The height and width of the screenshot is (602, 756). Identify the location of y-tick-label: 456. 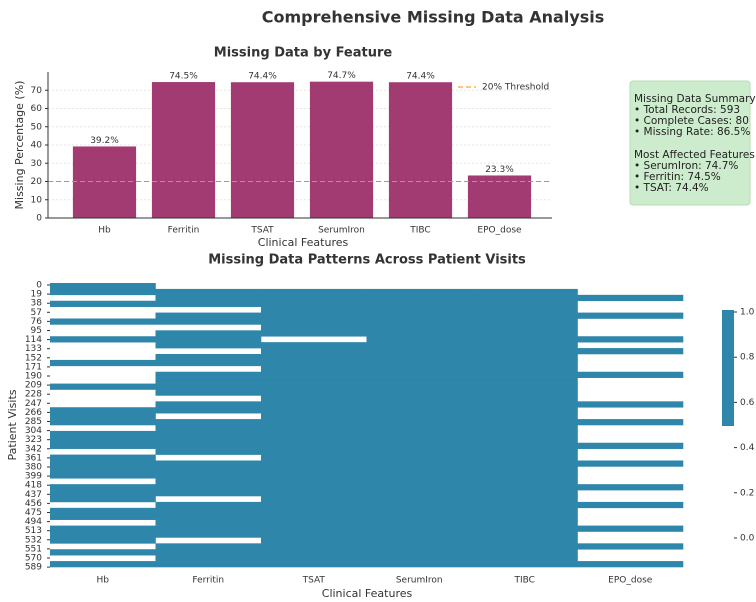
(33, 504).